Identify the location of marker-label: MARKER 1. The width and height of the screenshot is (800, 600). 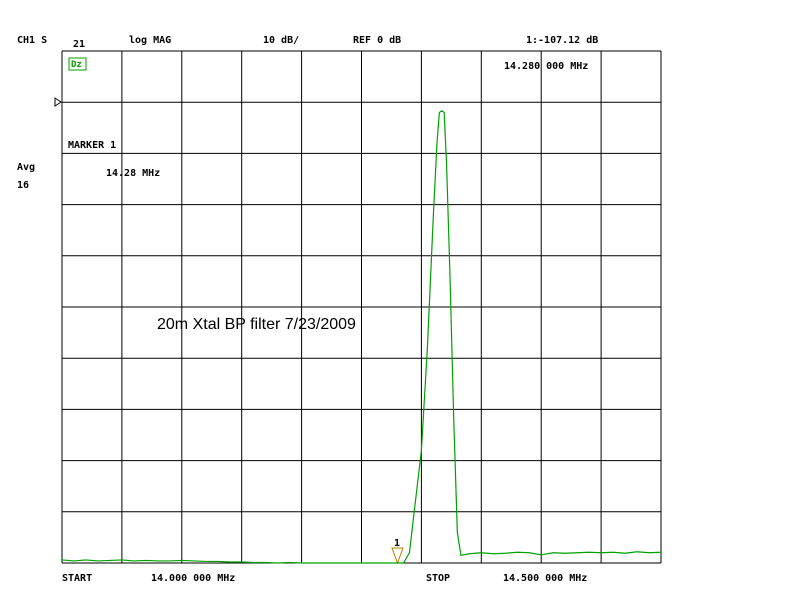
(92, 145).